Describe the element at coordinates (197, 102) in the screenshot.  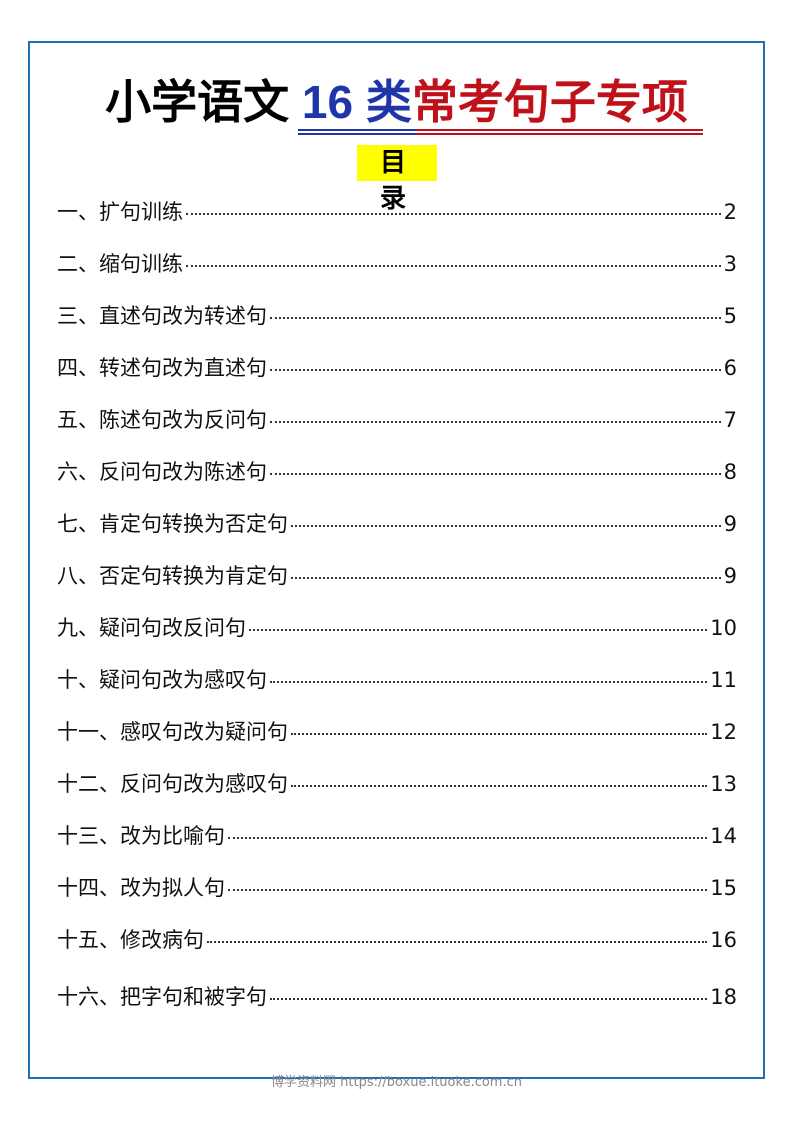
I see `title-part-1: 小学语文` at that location.